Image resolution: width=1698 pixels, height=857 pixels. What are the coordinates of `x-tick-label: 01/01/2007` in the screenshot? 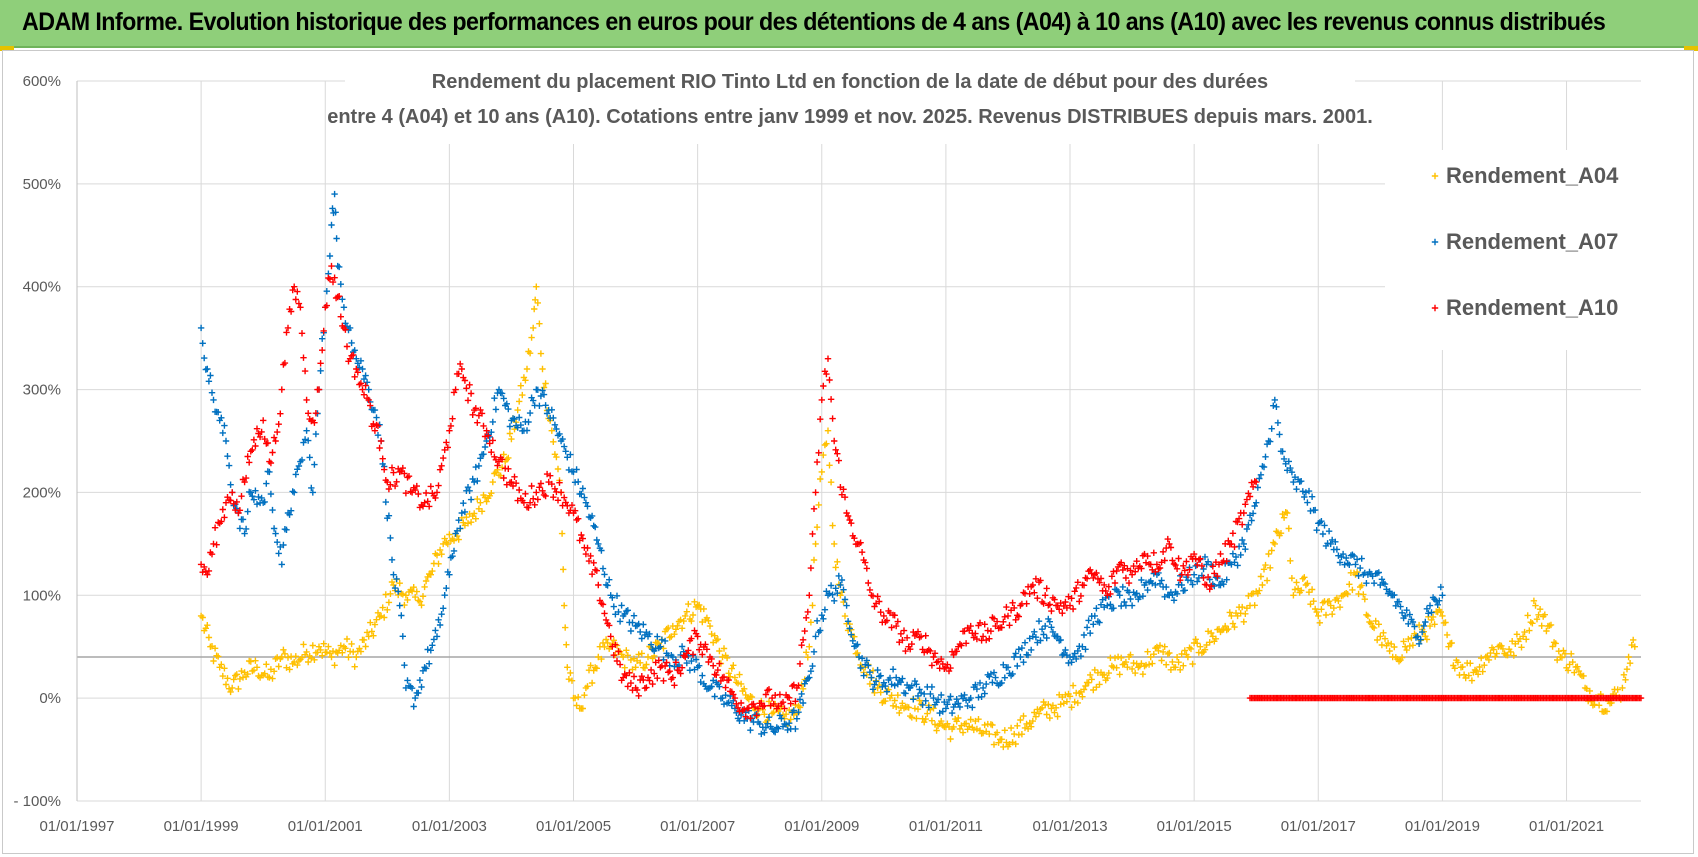 It's located at (697, 826).